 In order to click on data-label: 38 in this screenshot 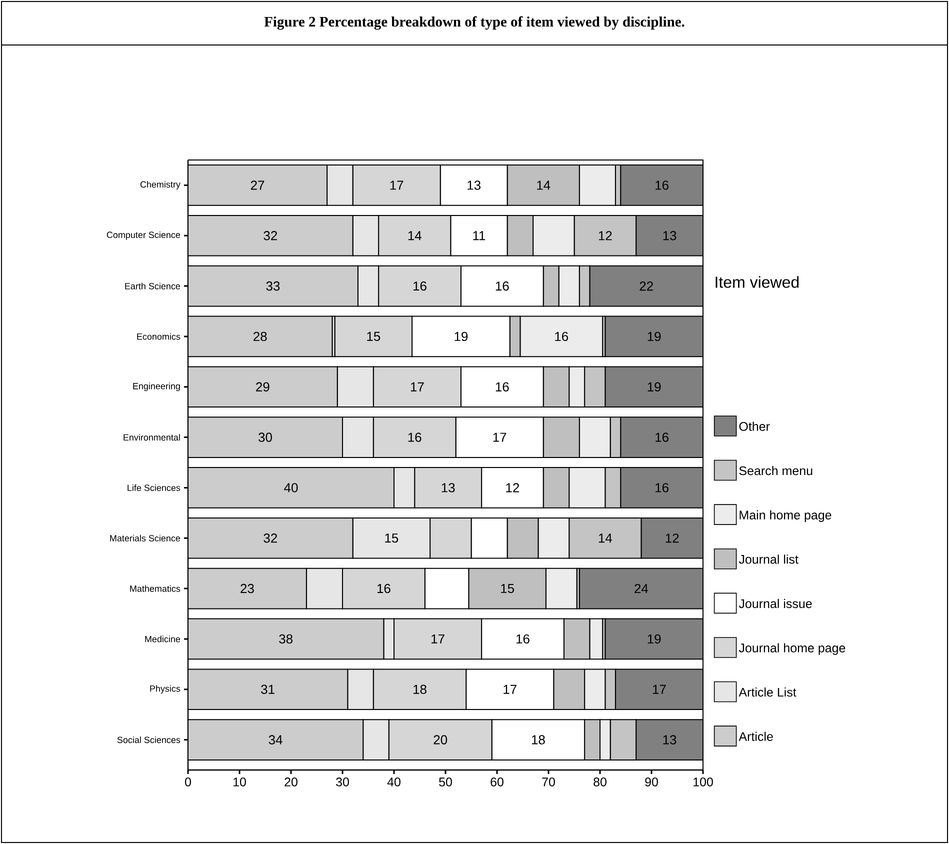, I will do `click(286, 639)`.